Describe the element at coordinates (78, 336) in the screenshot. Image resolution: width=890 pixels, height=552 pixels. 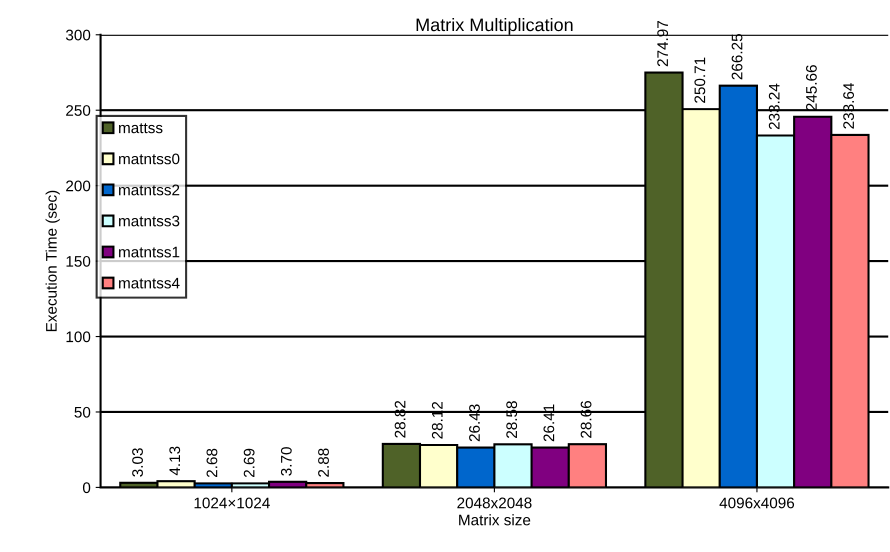
I see `y-tick-label: 100` at that location.